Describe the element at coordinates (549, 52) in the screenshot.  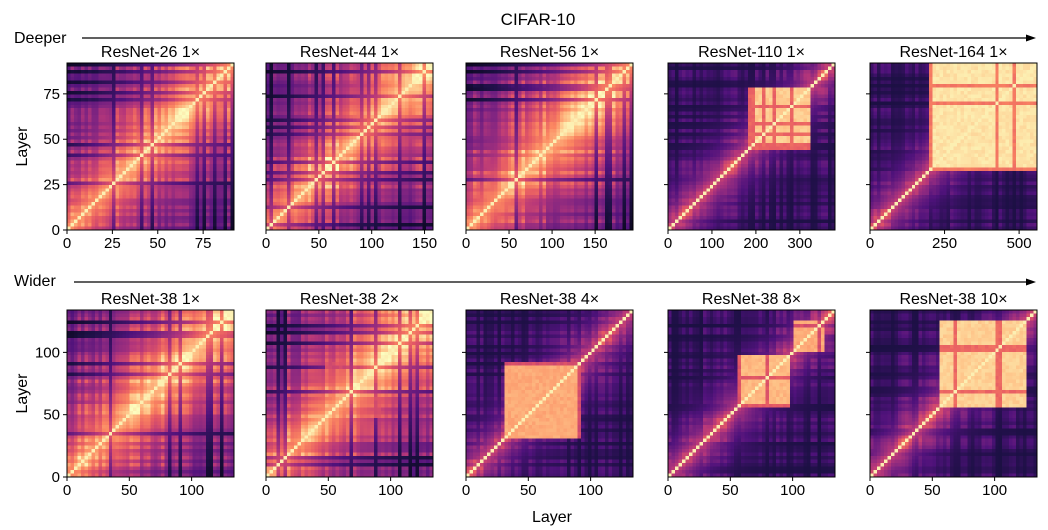
I see `panel-title: ResNet-56 1×` at that location.